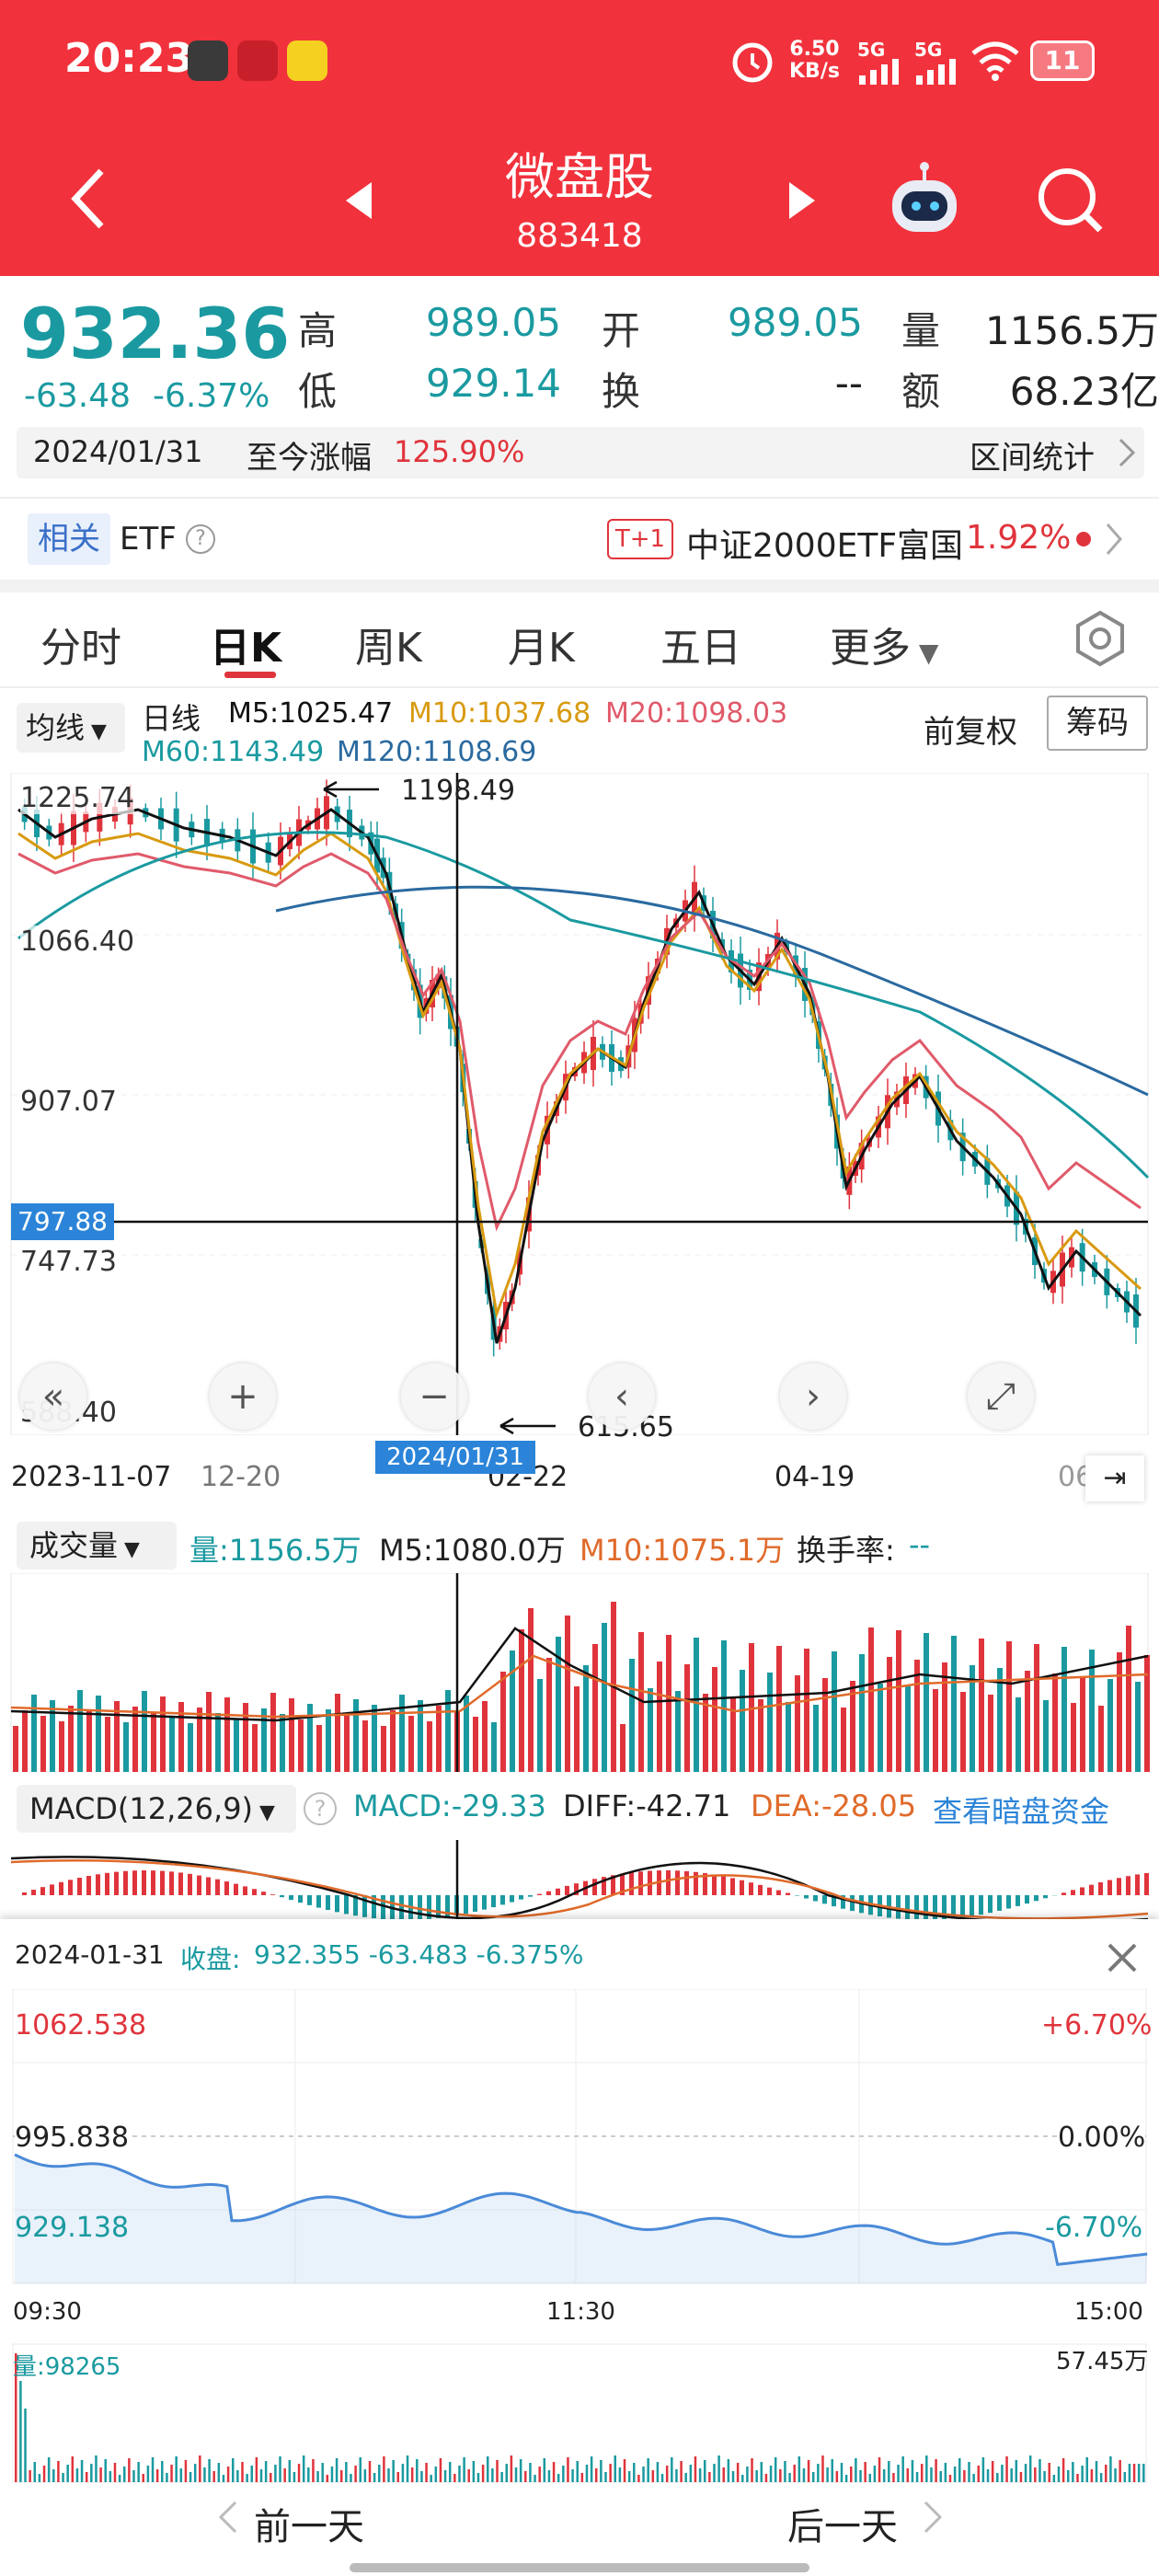 This screenshot has height=2576, width=1159. What do you see at coordinates (920, 1544) in the screenshot?
I see `turnover-rate-value: --` at bounding box center [920, 1544].